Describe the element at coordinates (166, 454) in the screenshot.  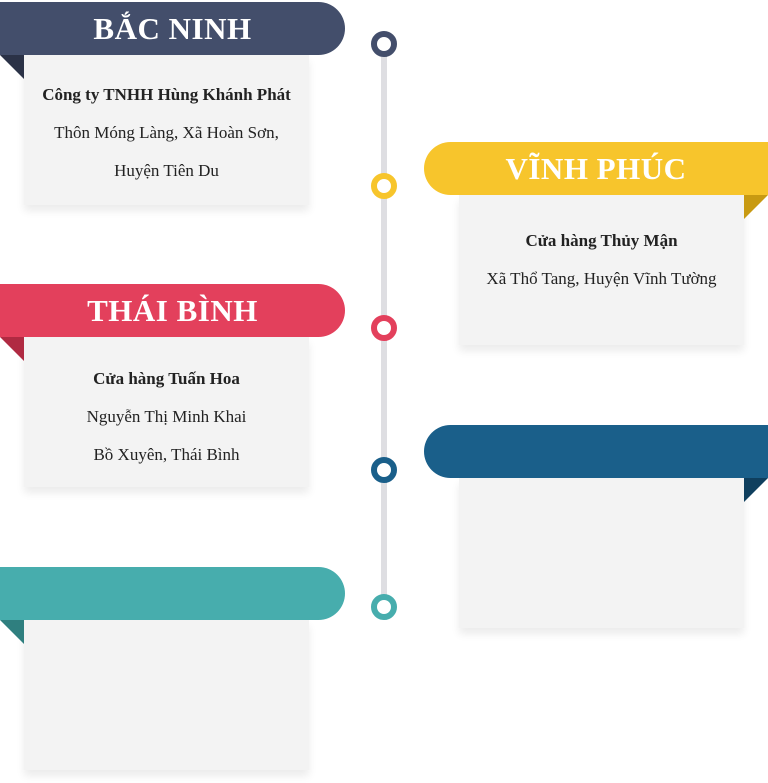
I see `card-line-district: Bồ Xuyên, Thái Bình` at that location.